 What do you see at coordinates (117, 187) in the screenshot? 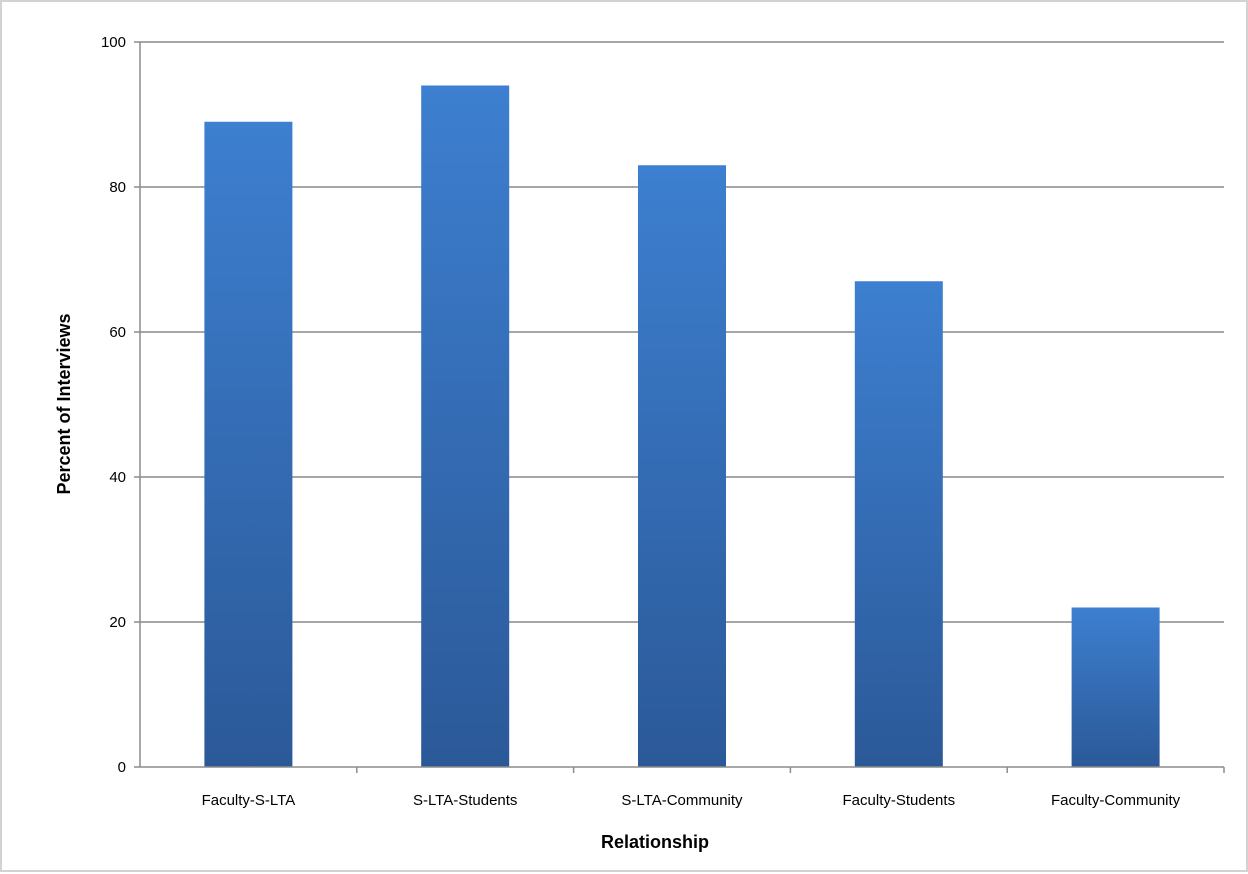
I see `y-tick-label: 80` at bounding box center [117, 187].